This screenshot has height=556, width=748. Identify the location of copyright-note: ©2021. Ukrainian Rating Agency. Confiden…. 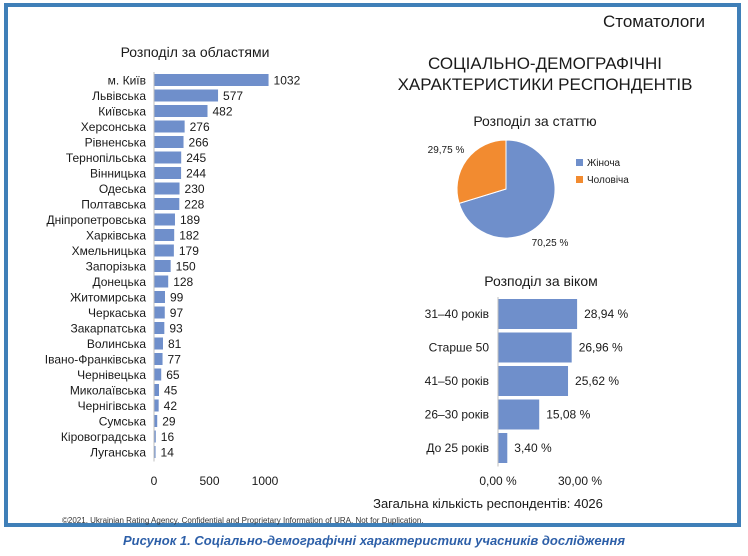
(243, 520).